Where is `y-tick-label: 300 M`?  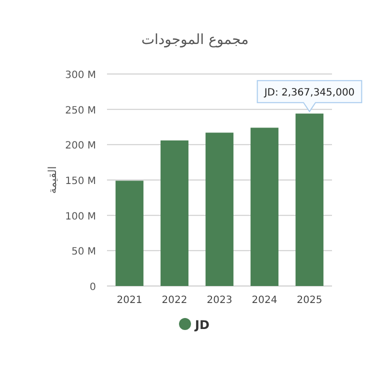 y-tick-label: 300 M is located at coordinates (80, 75).